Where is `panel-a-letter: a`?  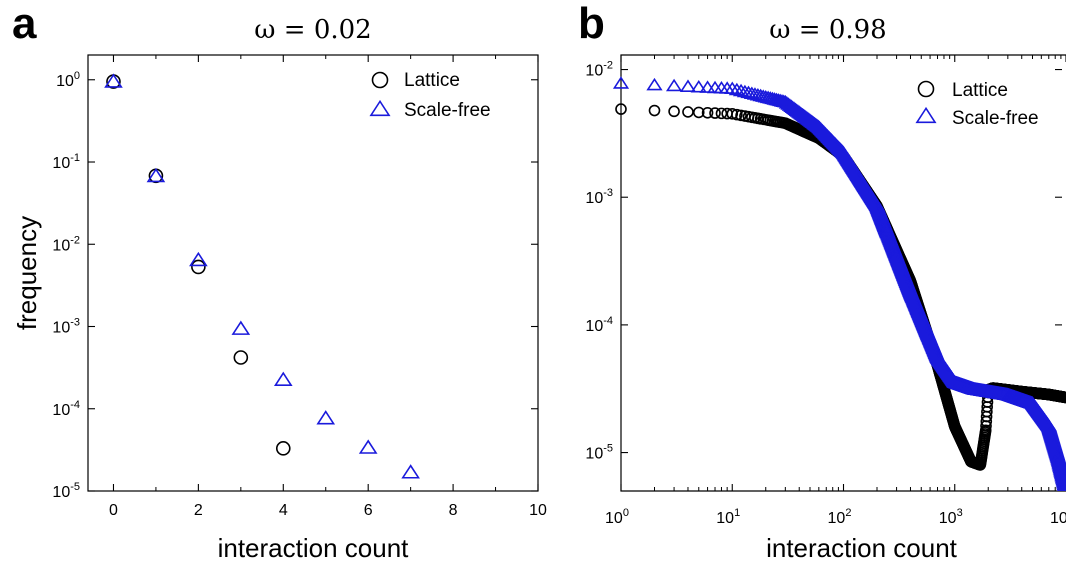 panel-a-letter: a is located at coordinates (24, 24).